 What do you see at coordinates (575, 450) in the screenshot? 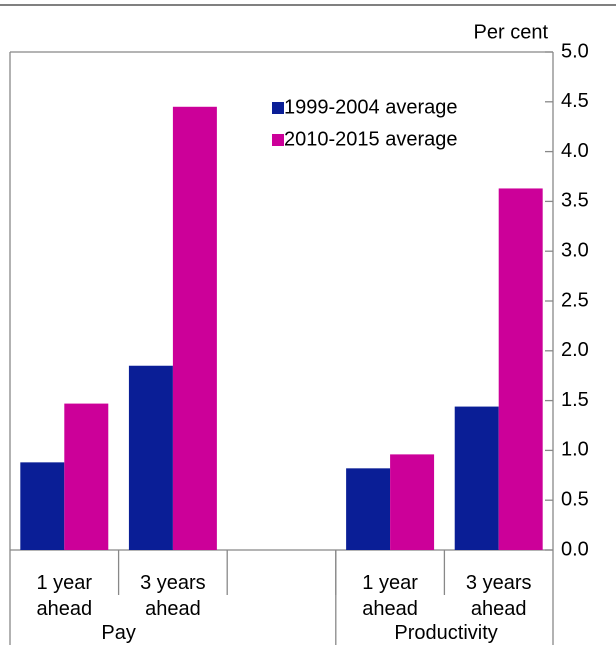
I see `y-tick-label: 1.0` at bounding box center [575, 450].